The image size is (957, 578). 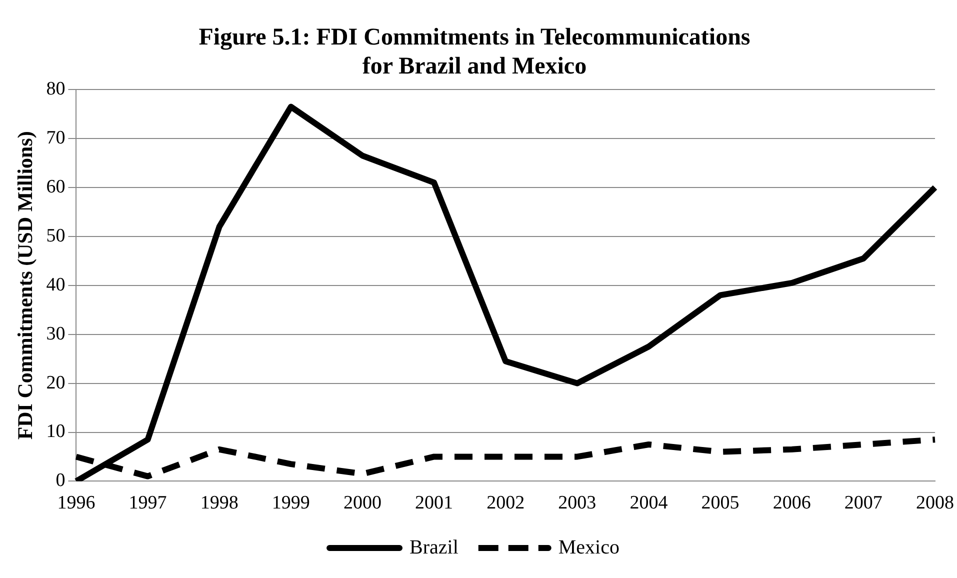 I want to click on legend-label: Mexico, so click(x=589, y=547).